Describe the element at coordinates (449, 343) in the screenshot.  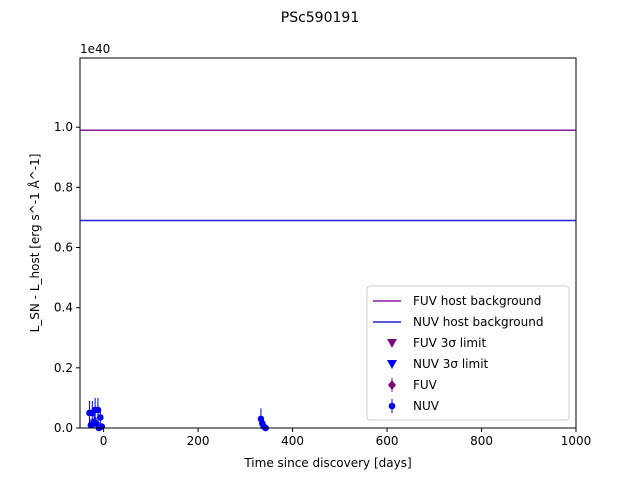
I see `legend-label: FUV 3σ limit` at that location.